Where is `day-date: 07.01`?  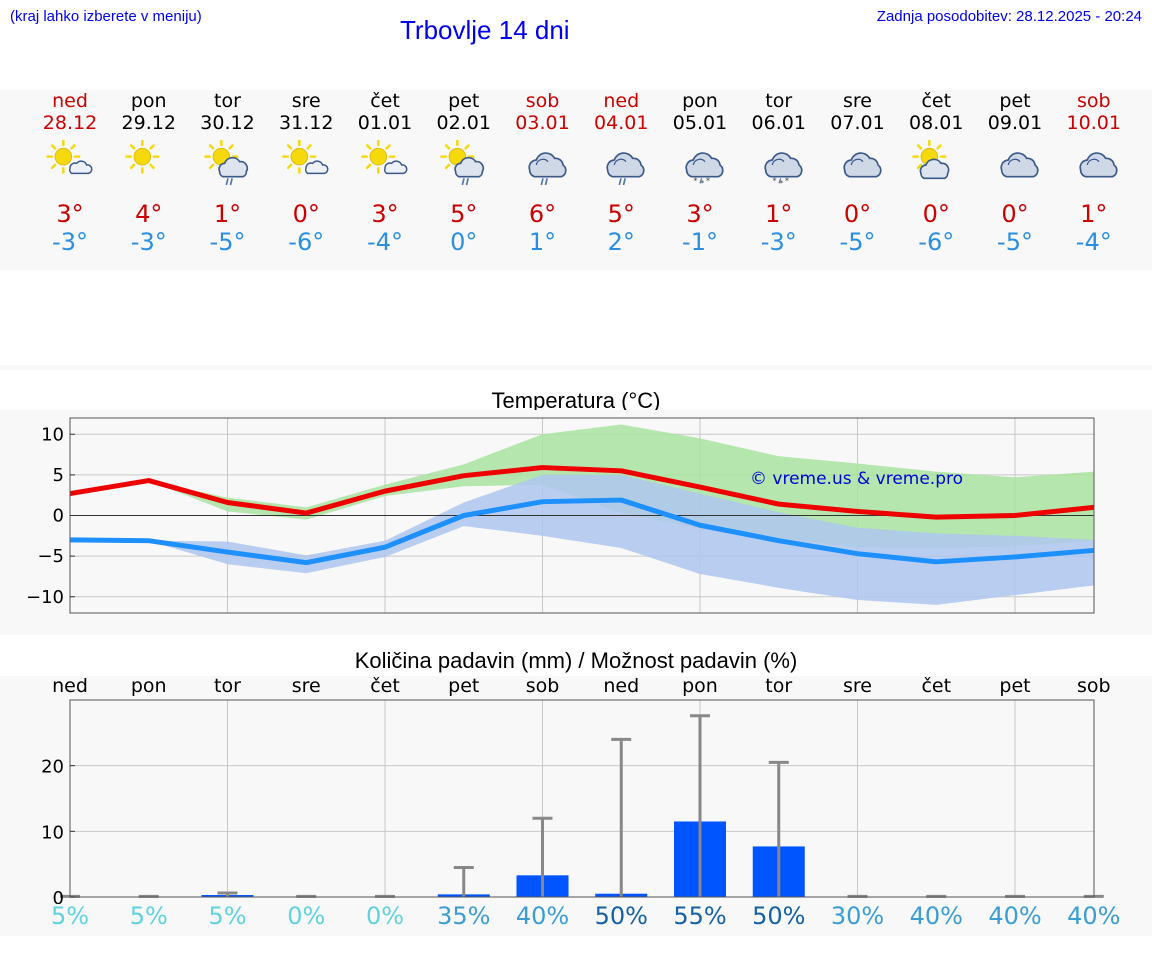 day-date: 07.01 is located at coordinates (857, 123).